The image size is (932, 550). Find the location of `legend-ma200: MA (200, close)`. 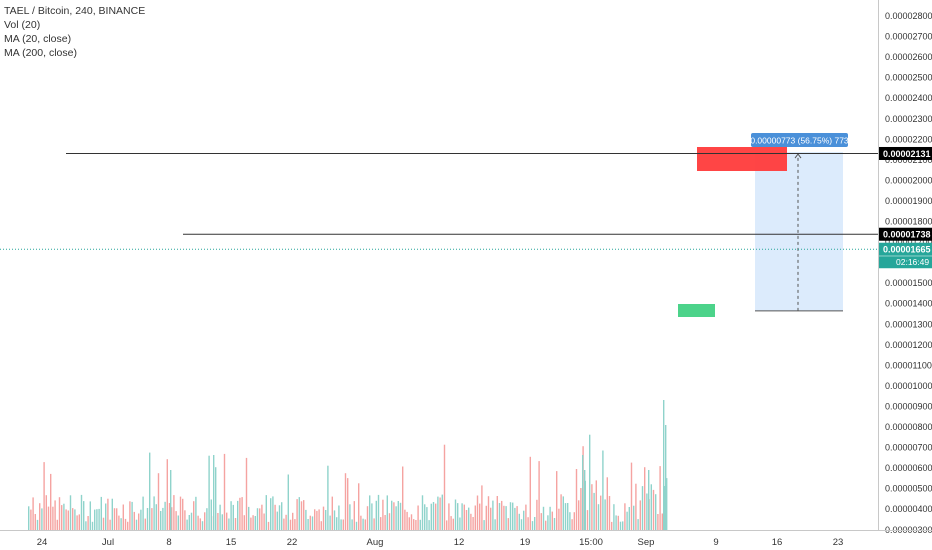

legend-ma200: MA (200, close) is located at coordinates (40, 53).